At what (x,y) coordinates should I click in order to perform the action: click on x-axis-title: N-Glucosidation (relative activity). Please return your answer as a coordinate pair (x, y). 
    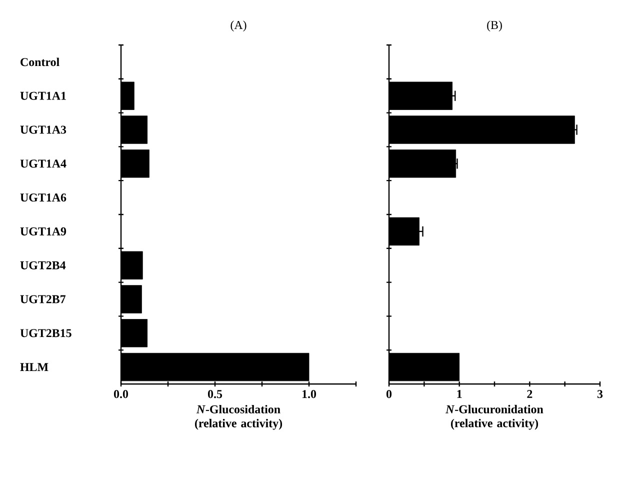
    Looking at the image, I should click on (238, 417).